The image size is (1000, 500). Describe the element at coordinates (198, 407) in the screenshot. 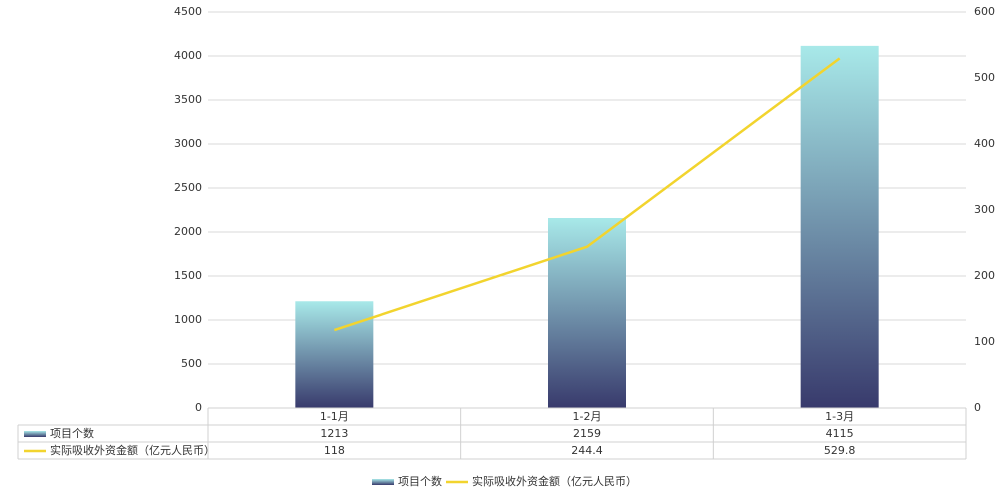

I see `y-tick-label: 0` at that location.